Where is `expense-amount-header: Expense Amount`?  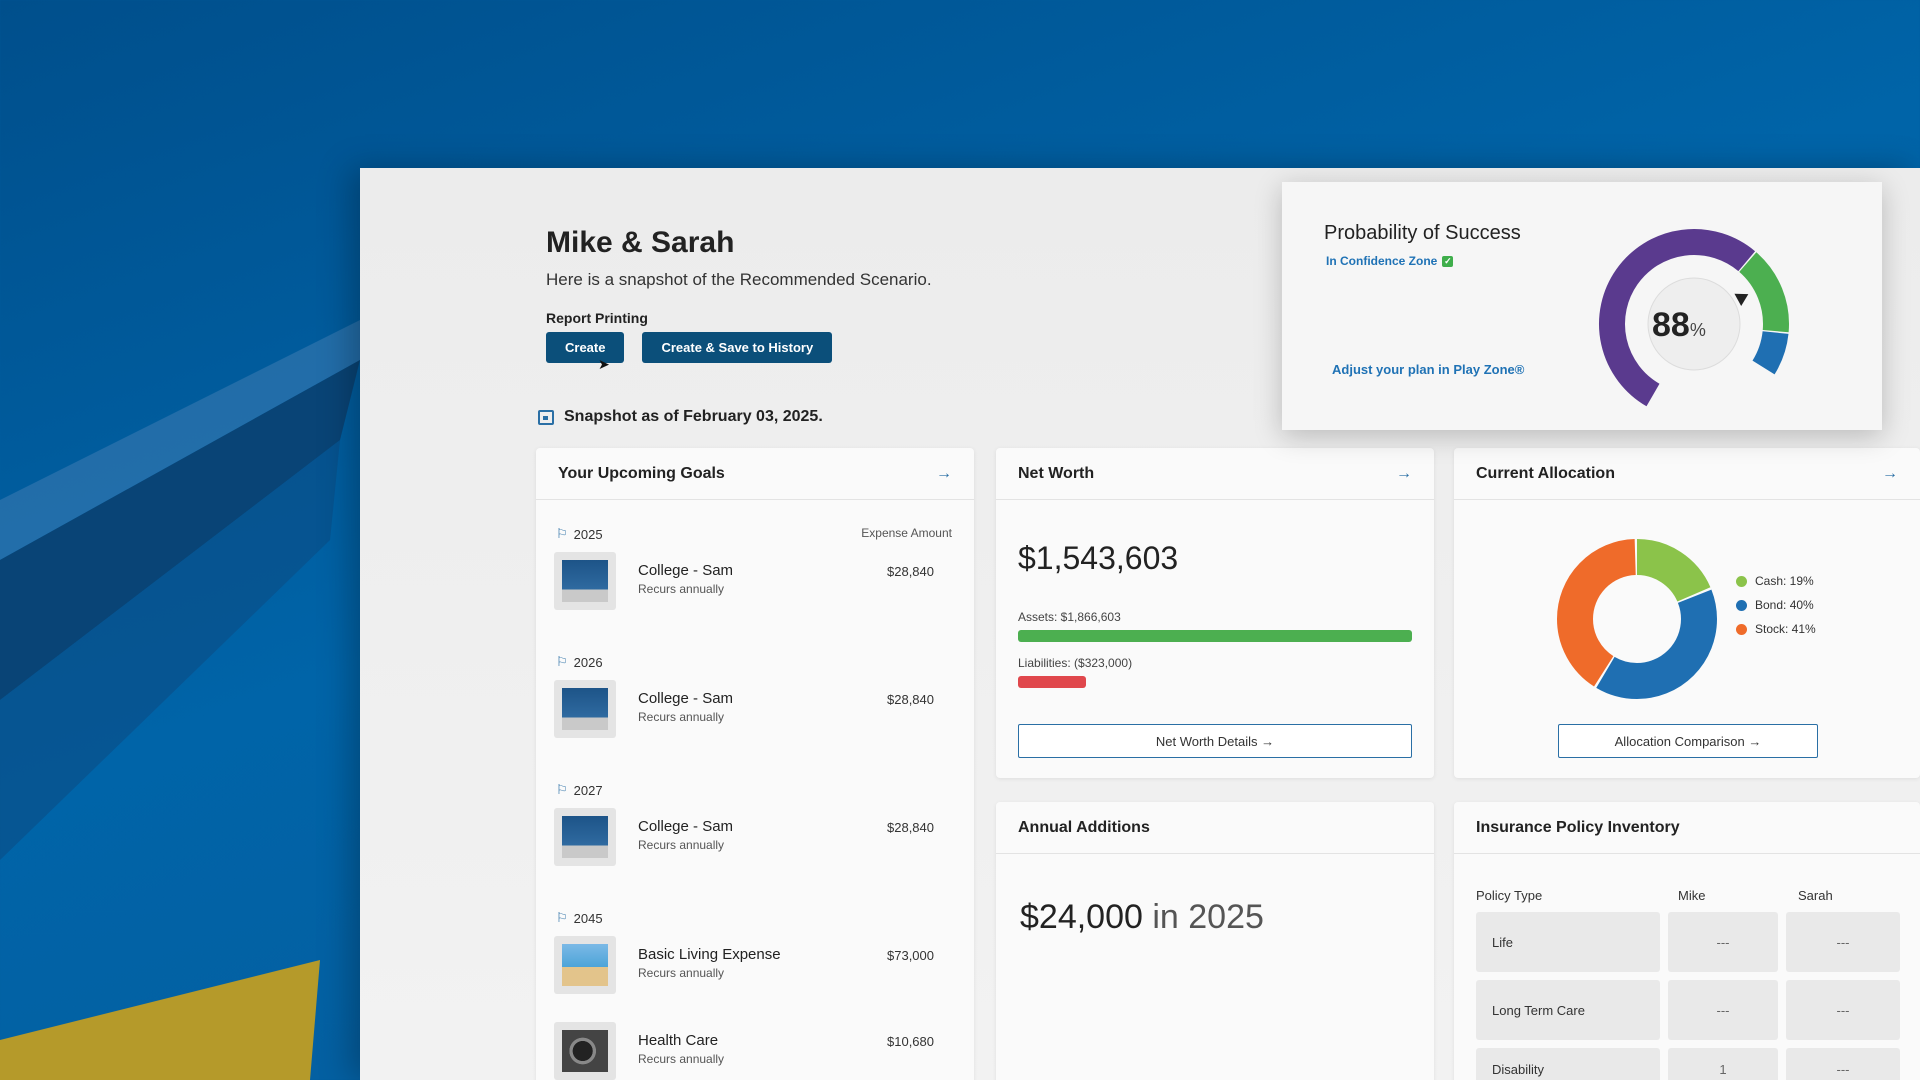 expense-amount-header: Expense Amount is located at coordinates (906, 533).